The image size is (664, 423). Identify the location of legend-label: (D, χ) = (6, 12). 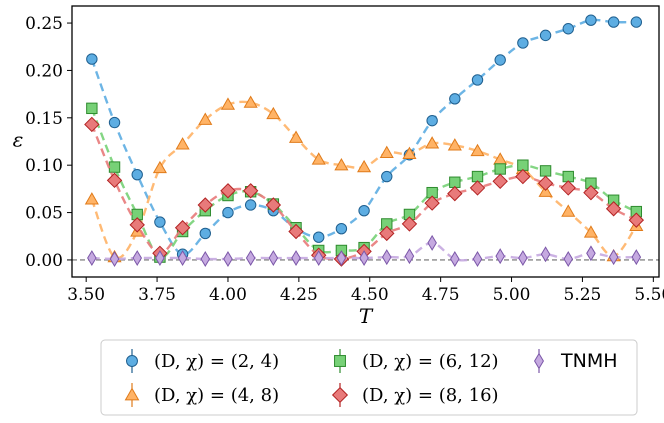
(430, 361).